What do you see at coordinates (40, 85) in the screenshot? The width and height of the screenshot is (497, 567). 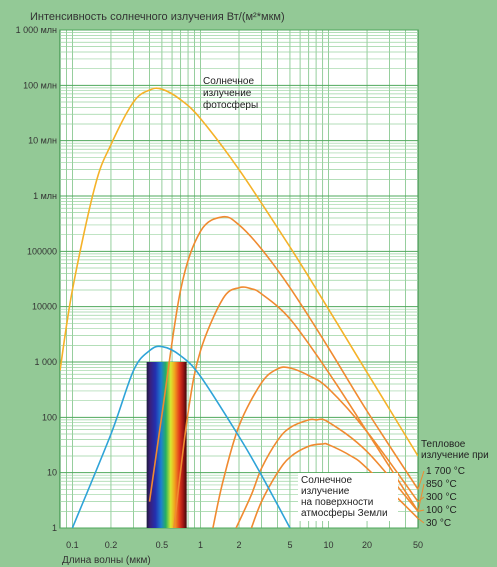 I see `y-tick-label: 100 млн` at bounding box center [40, 85].